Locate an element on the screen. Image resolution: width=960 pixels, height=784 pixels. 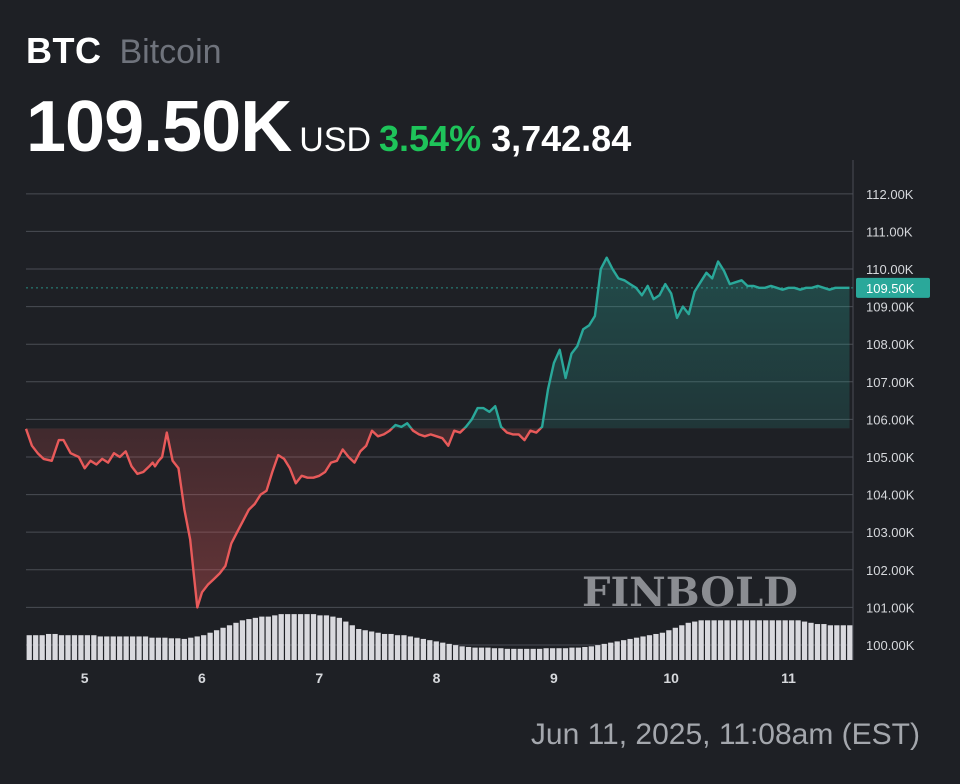
price-line-down is located at coordinates (283, 518).